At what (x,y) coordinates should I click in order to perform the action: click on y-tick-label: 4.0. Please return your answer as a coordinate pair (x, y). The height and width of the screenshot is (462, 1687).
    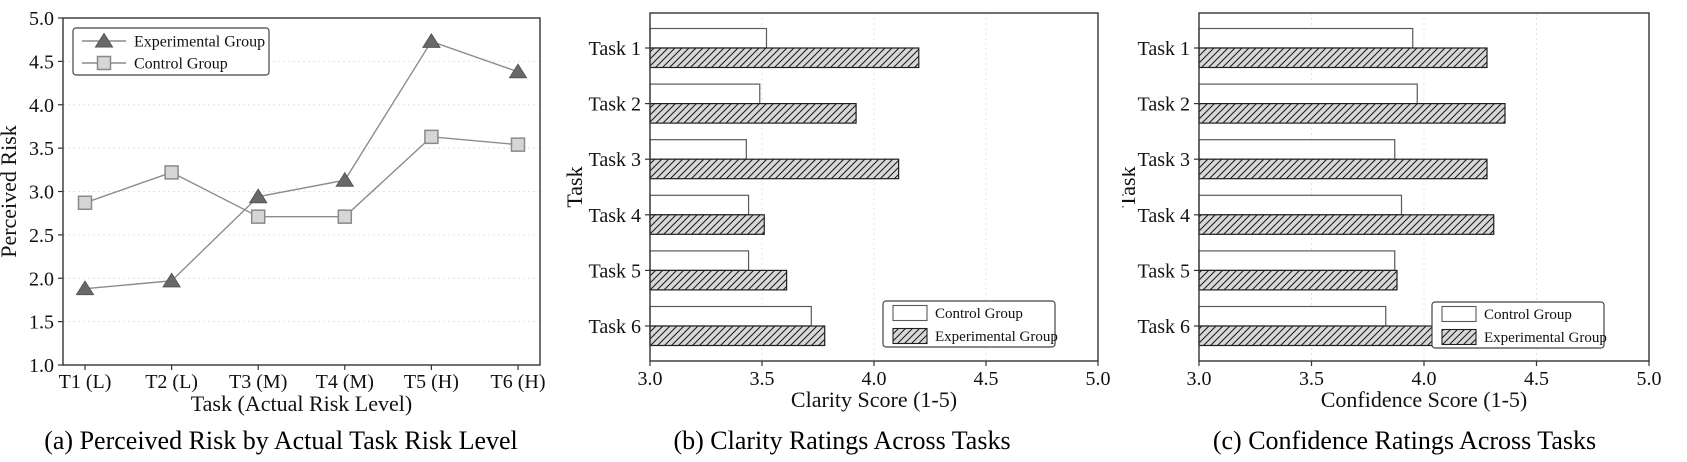
    Looking at the image, I should click on (41, 106).